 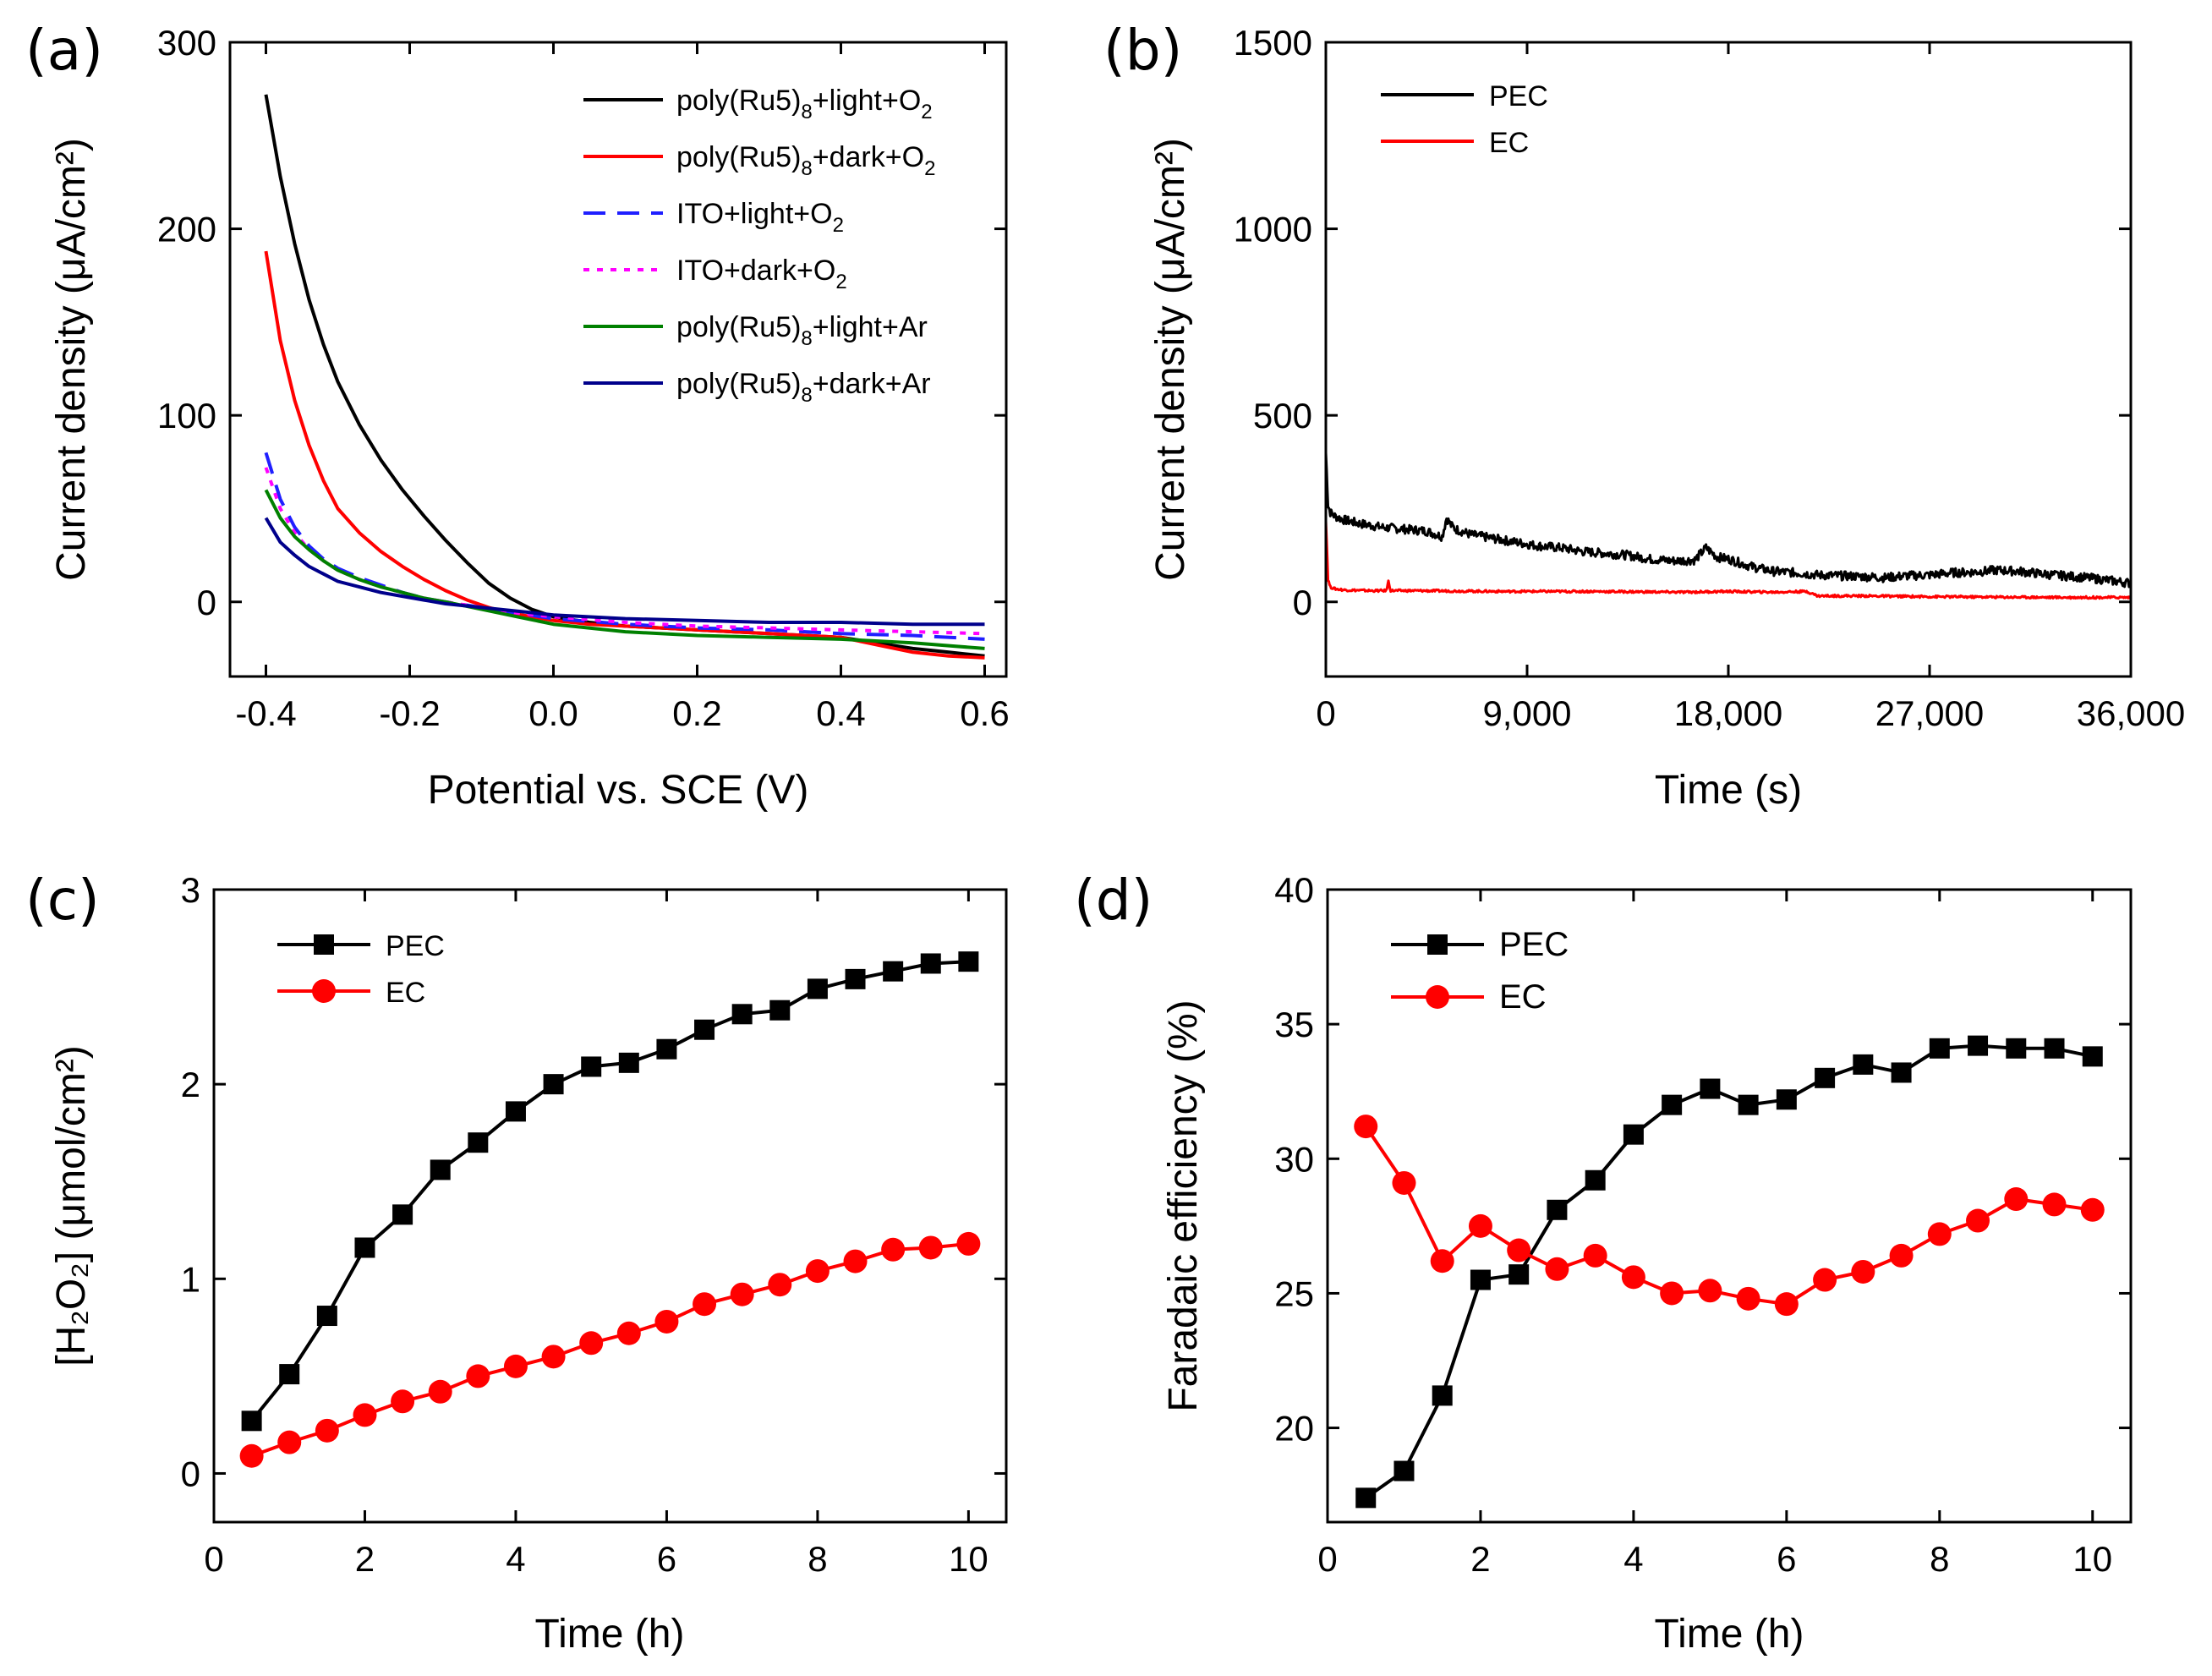 I want to click on plot-frame-a, so click(x=618, y=359).